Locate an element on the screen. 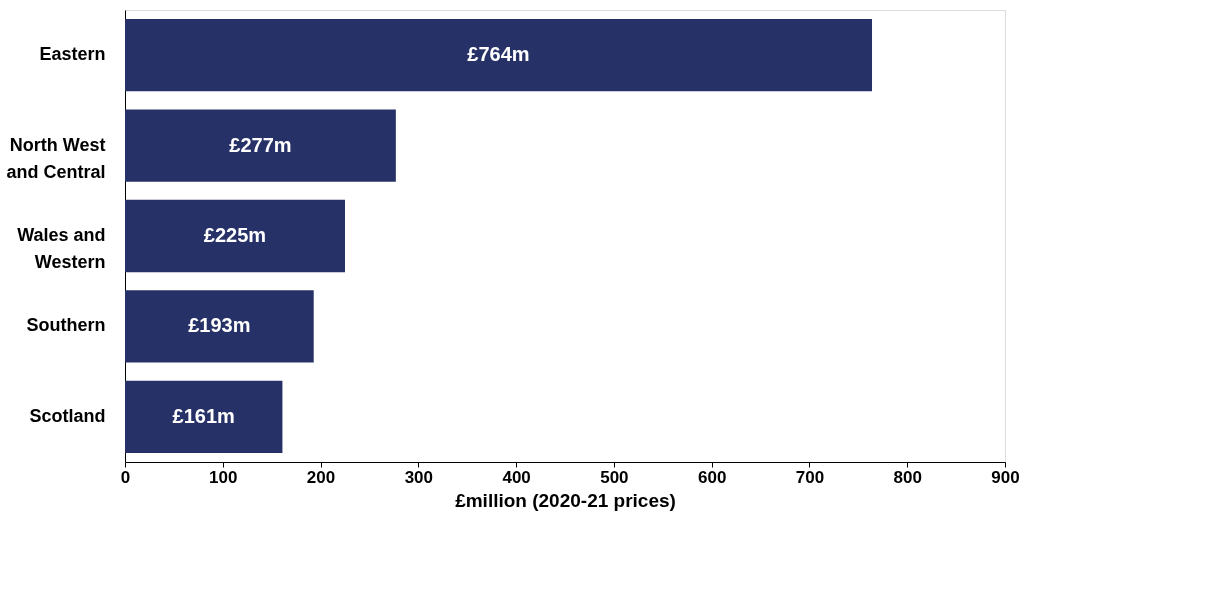 Image resolution: width=1231 pixels, height=610 pixels. y-tick-label: Wales and Western is located at coordinates (61, 248).